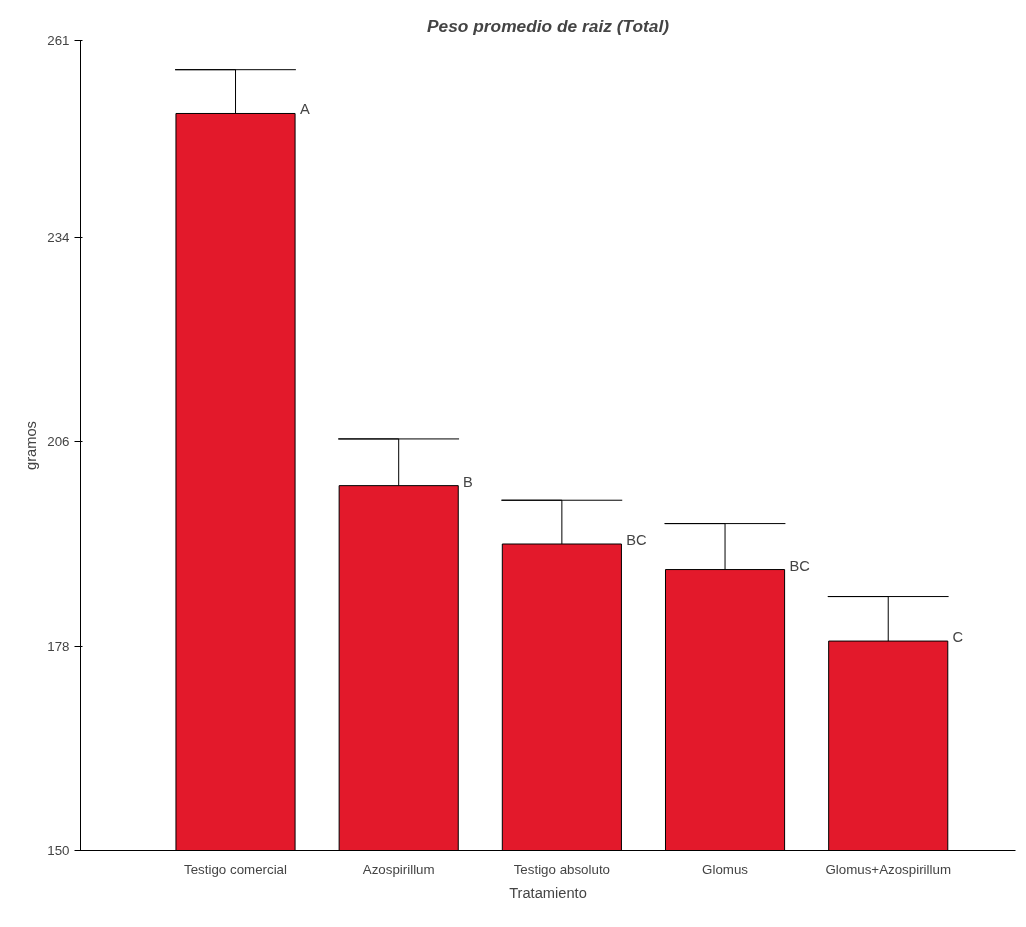  Describe the element at coordinates (562, 869) in the screenshot. I see `x-tick-label: Testigo absoluto` at that location.